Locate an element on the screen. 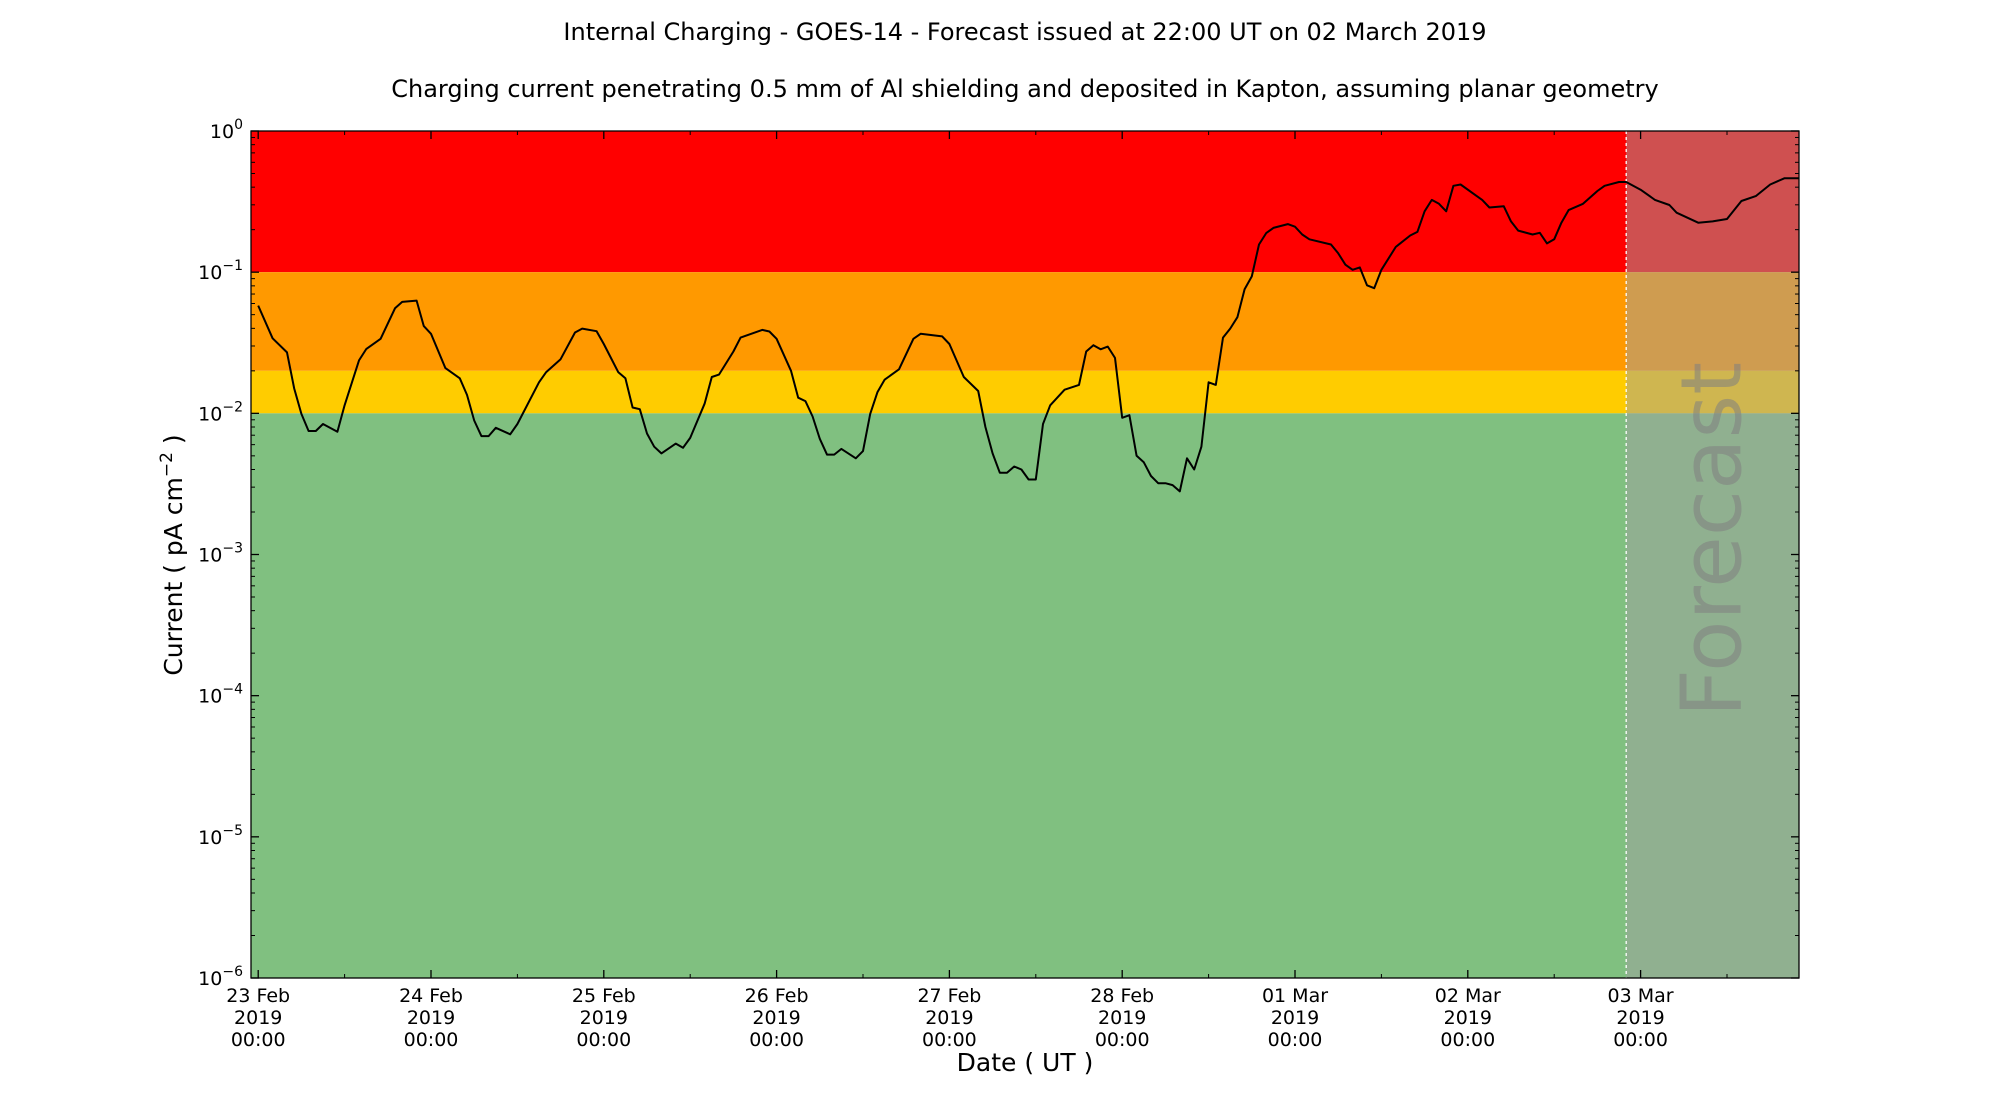  forecast-overlay is located at coordinates (1712, 554).